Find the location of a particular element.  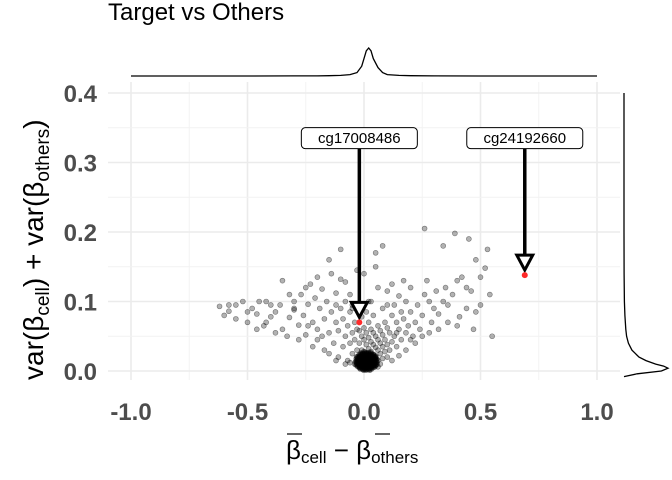

scatter-points is located at coordinates (355, 299).